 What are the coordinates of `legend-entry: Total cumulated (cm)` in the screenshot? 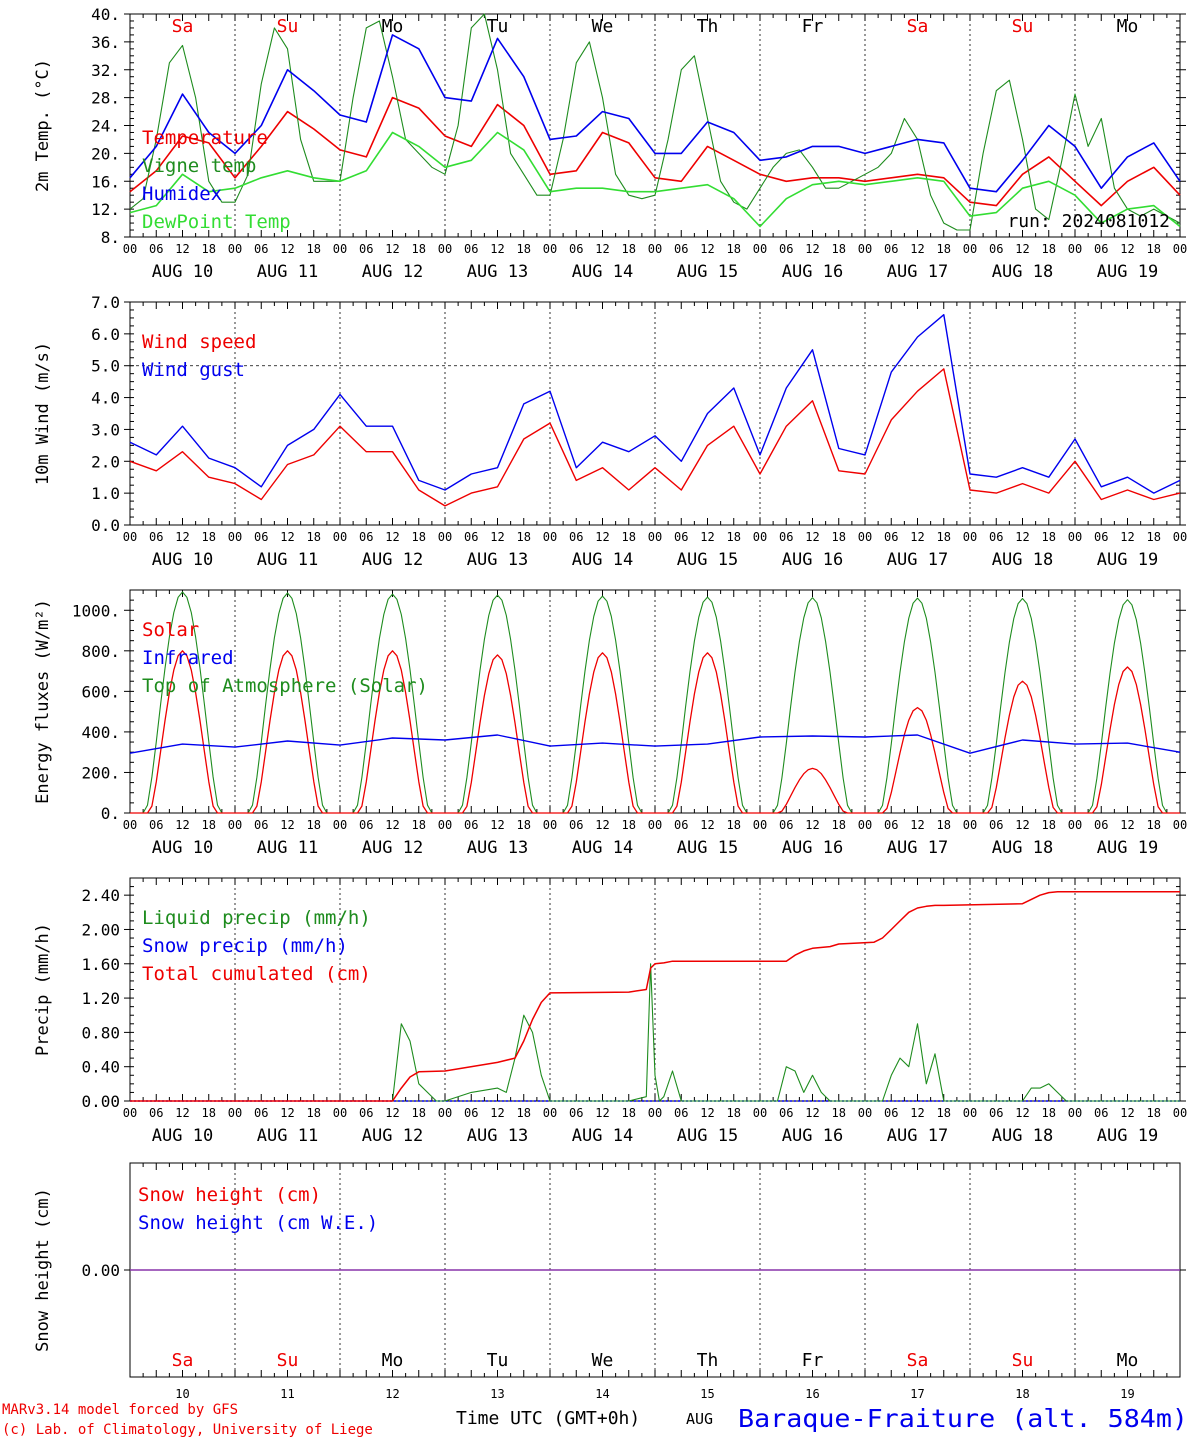 It's located at (256, 974).